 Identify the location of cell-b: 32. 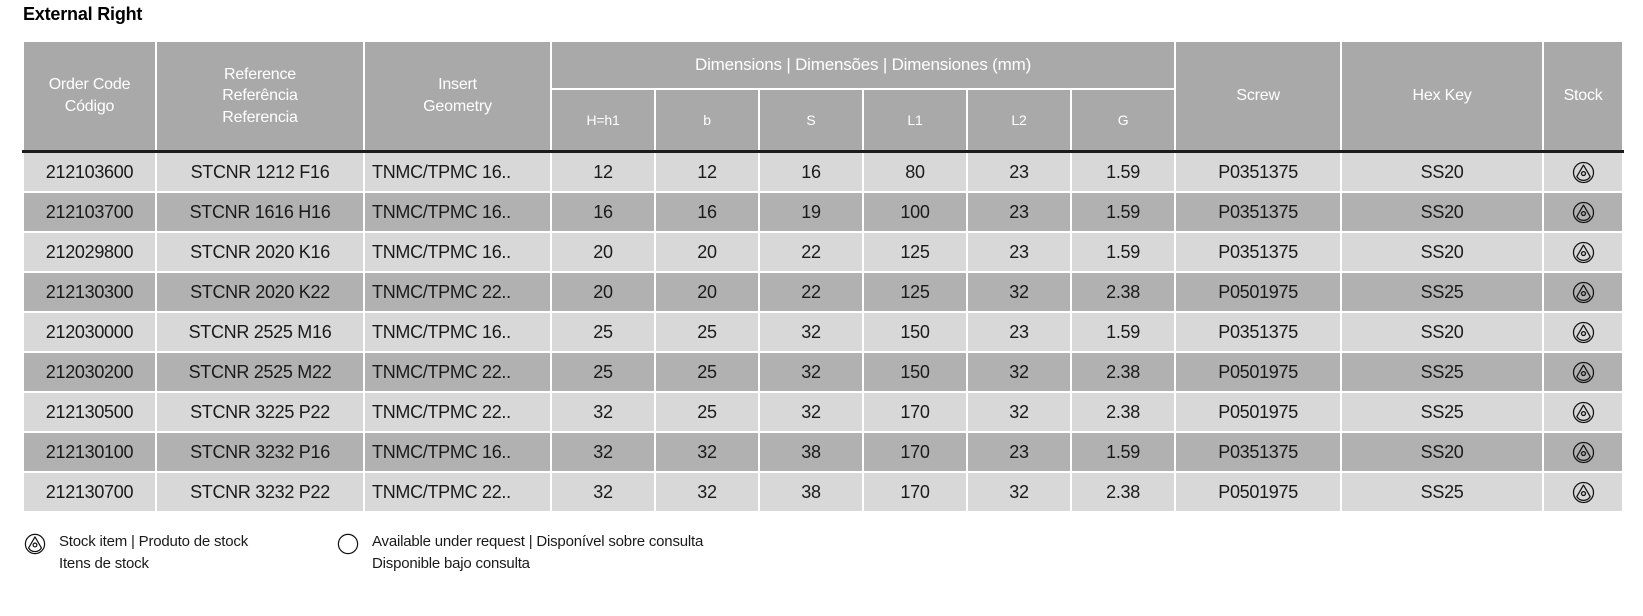
(707, 492).